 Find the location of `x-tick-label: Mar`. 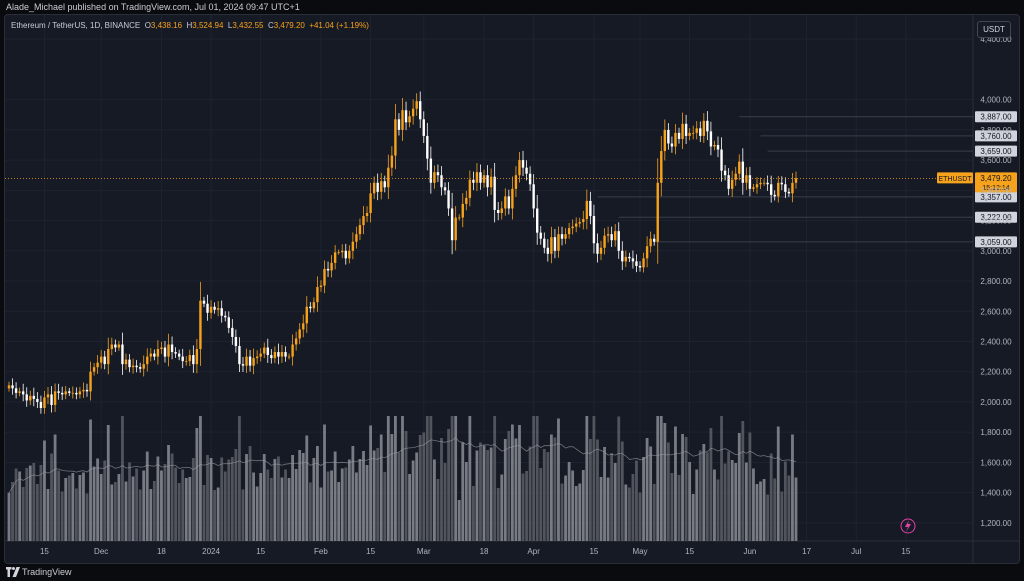

x-tick-label: Mar is located at coordinates (424, 551).